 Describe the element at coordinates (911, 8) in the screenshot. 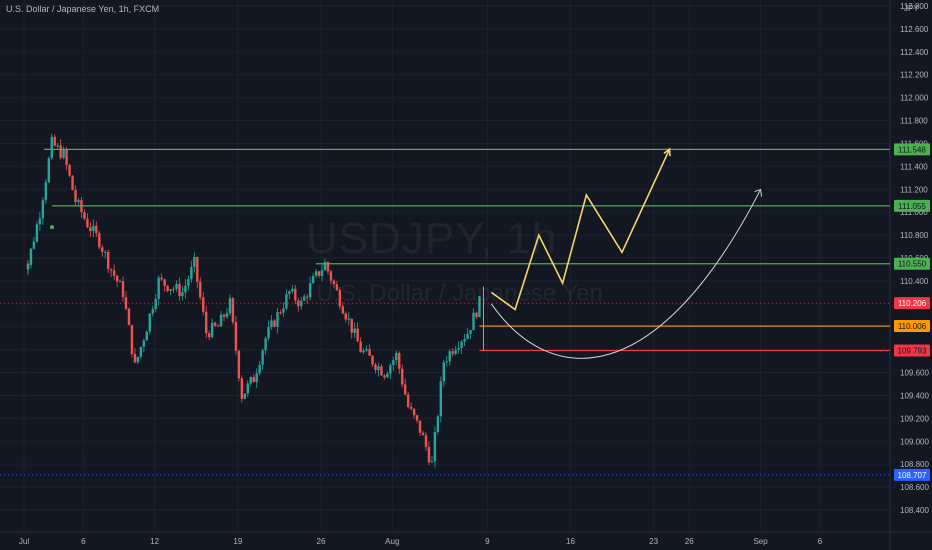

I see `currency-label: JPY` at that location.